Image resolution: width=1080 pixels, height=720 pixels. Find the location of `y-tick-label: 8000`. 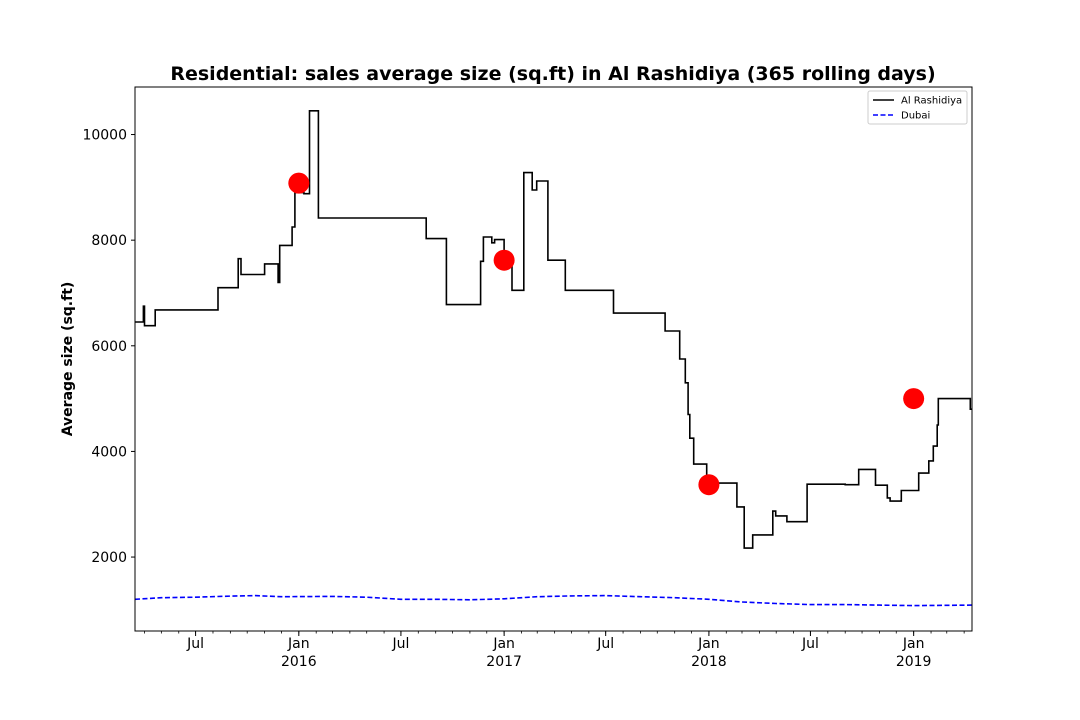

y-tick-label: 8000 is located at coordinates (109, 241).